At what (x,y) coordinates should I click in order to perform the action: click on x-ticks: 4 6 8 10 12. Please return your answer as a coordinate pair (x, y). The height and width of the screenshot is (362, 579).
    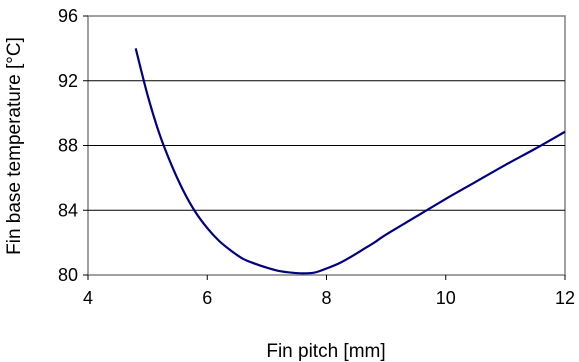
    Looking at the image, I should click on (329, 291).